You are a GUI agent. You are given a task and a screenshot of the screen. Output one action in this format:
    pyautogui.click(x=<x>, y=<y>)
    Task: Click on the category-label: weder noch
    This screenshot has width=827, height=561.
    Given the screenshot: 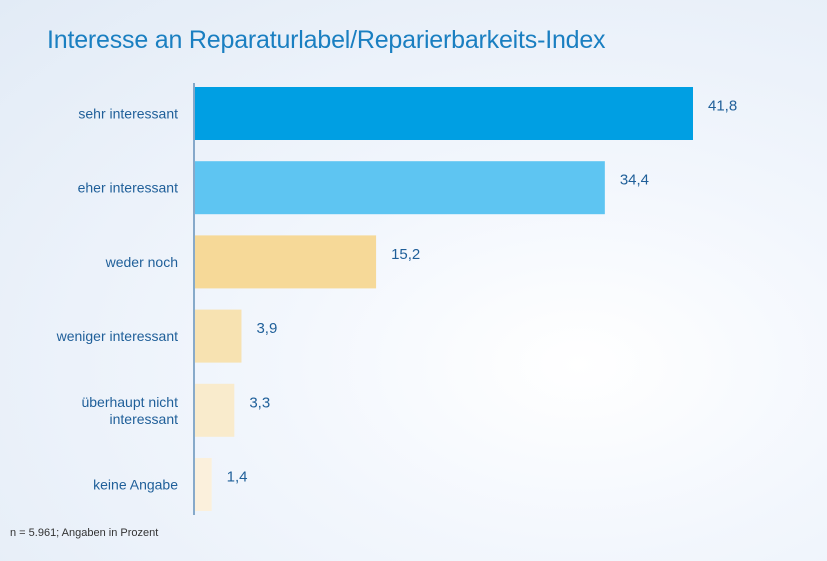 What is the action you would take?
    pyautogui.click(x=141, y=262)
    